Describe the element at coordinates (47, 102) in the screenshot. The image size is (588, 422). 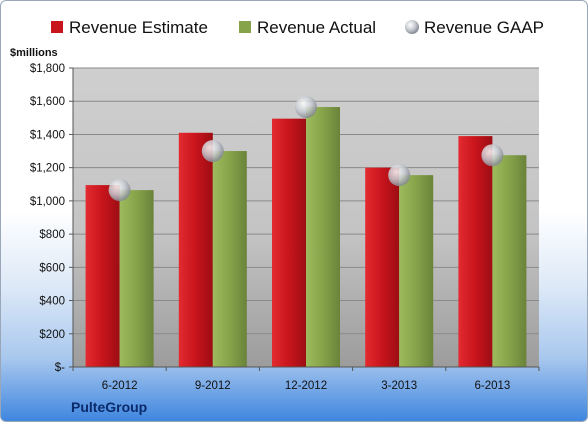
I see `y-tick-label: $1,600` at that location.